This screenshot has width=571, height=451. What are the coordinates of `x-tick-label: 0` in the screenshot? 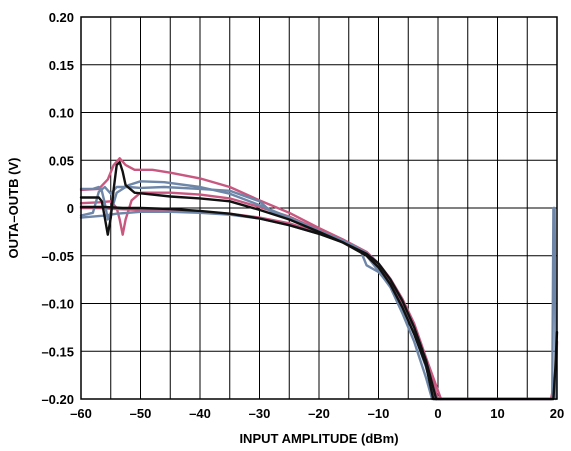 It's located at (437, 413).